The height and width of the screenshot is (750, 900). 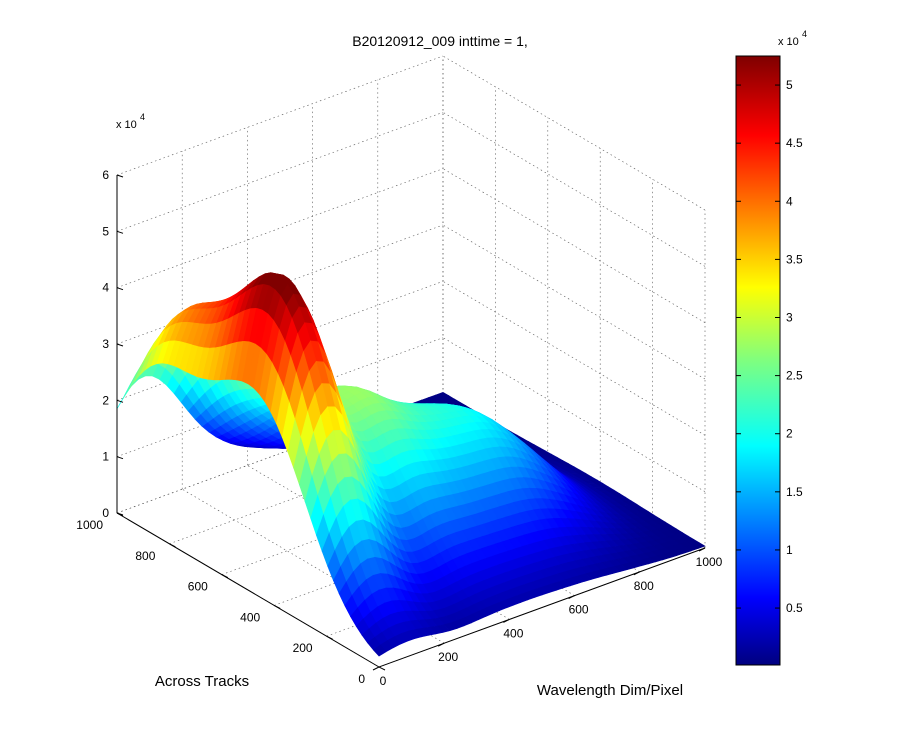 What do you see at coordinates (361, 679) in the screenshot?
I see `y-tick-label: 0` at bounding box center [361, 679].